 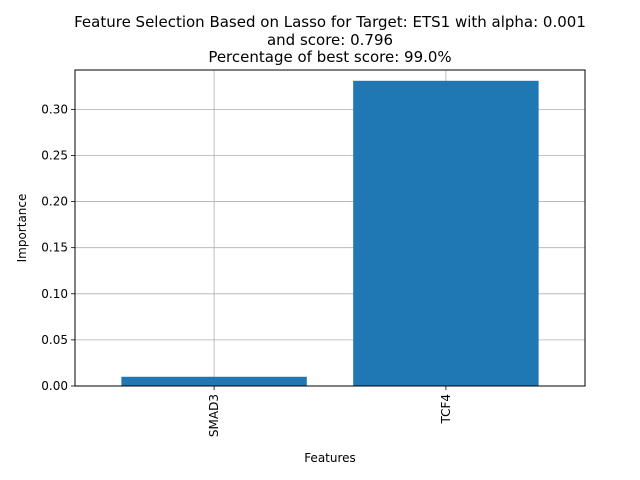 I want to click on chart-title-line-2: and score: 0.796, so click(x=330, y=40).